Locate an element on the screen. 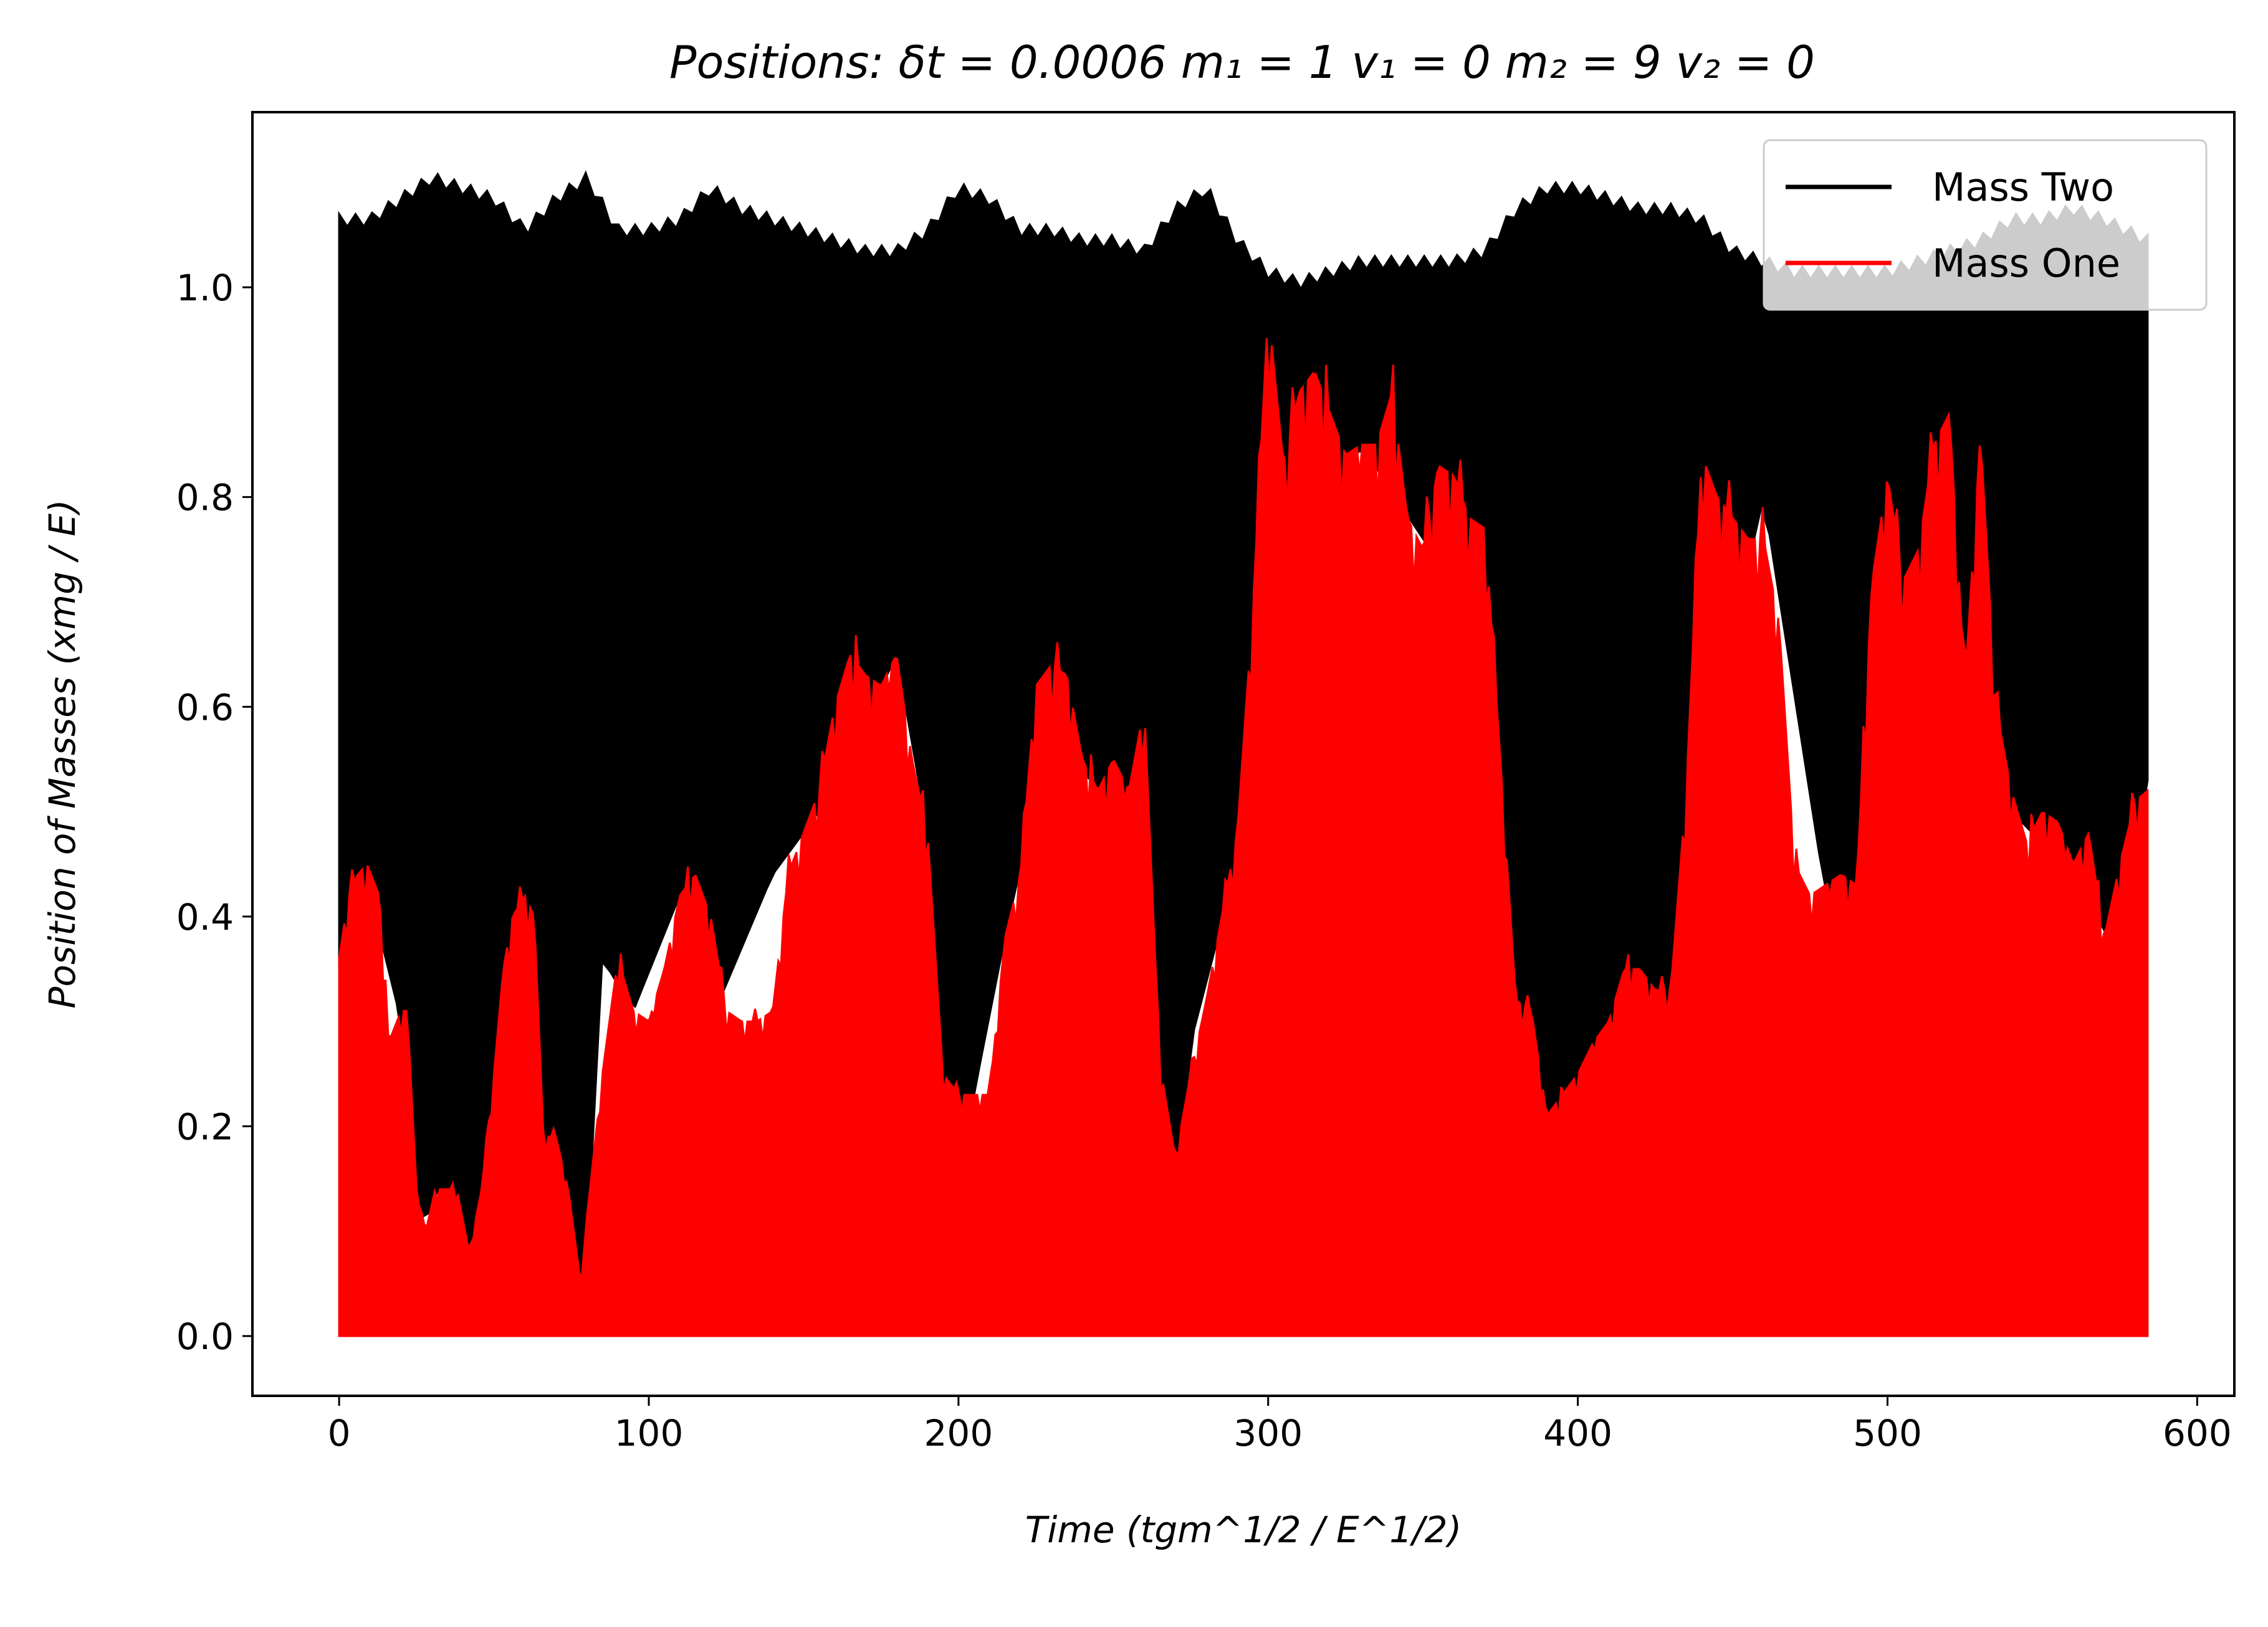 The height and width of the screenshot is (1627, 2268). y-tick-label: 0.0 is located at coordinates (205, 1336).